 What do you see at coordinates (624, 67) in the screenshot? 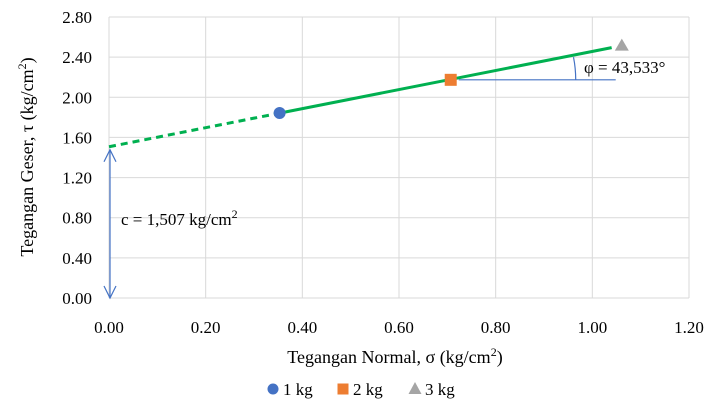
I see `friction-angle-label: φ = 43,533°` at bounding box center [624, 67].